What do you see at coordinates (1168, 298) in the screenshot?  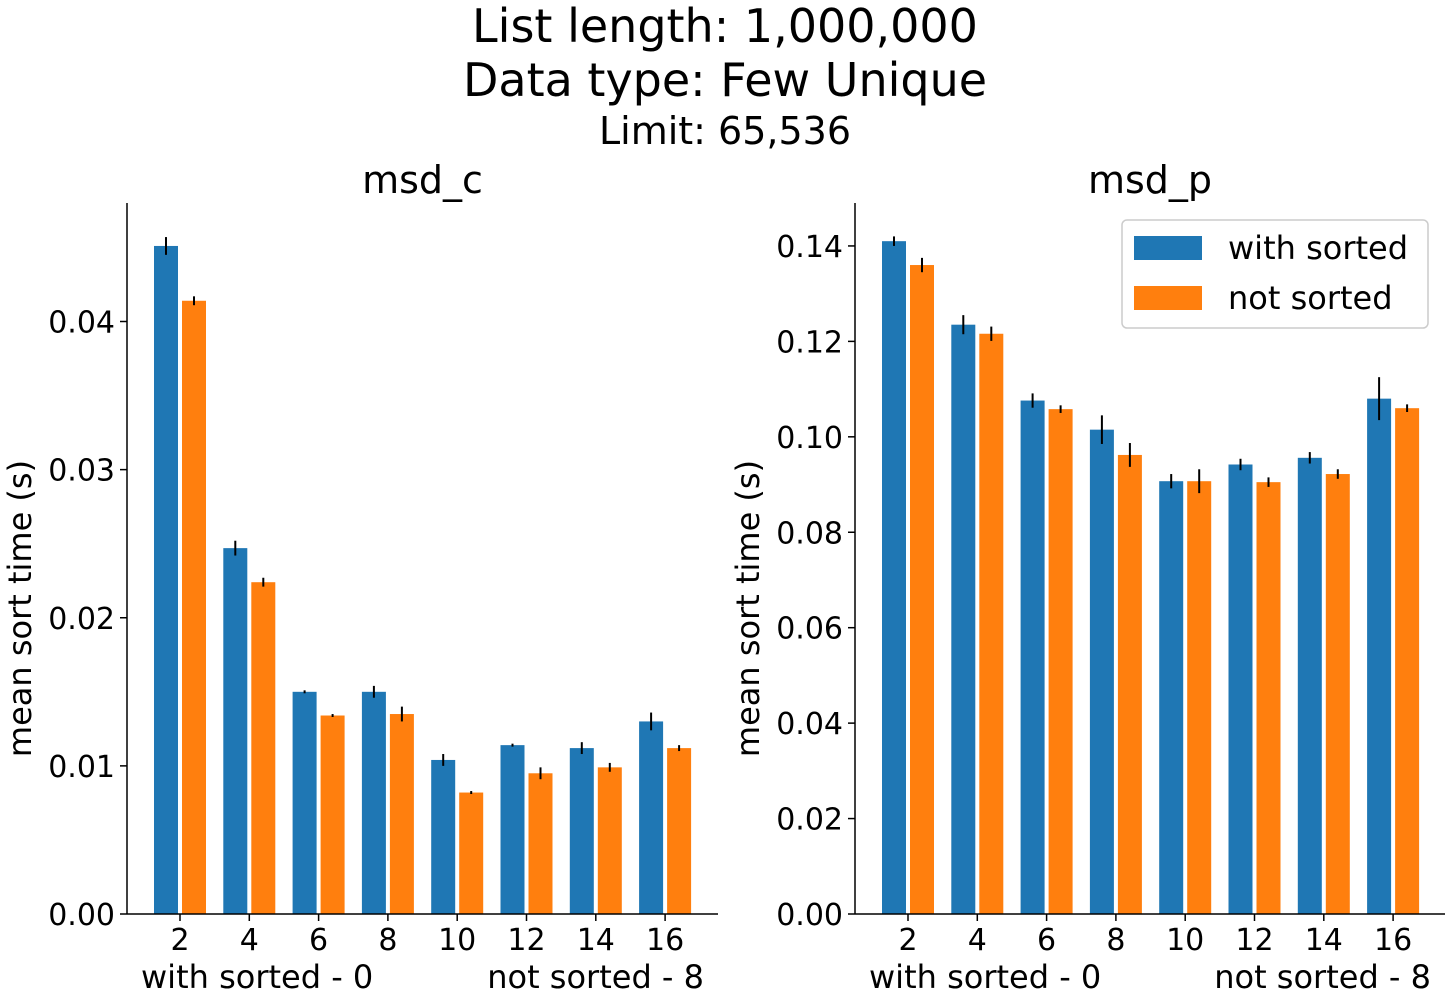 I see `legend-swatch-not-sorted` at bounding box center [1168, 298].